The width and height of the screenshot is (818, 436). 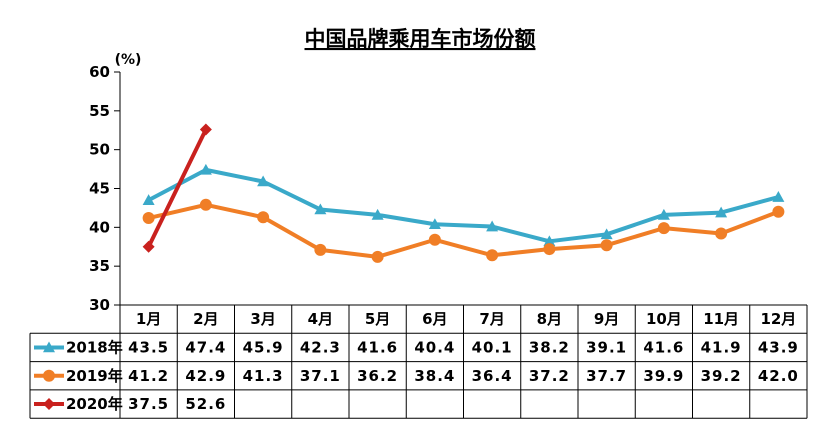 What do you see at coordinates (320, 319) in the screenshot?
I see `x-tick-label: 4月` at bounding box center [320, 319].